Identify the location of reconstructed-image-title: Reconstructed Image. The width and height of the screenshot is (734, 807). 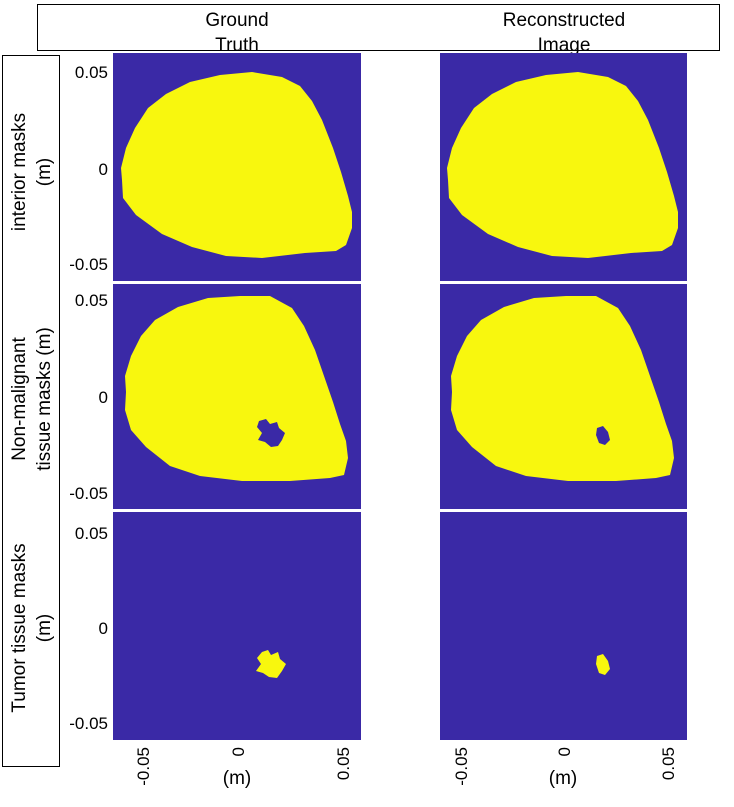
(564, 33).